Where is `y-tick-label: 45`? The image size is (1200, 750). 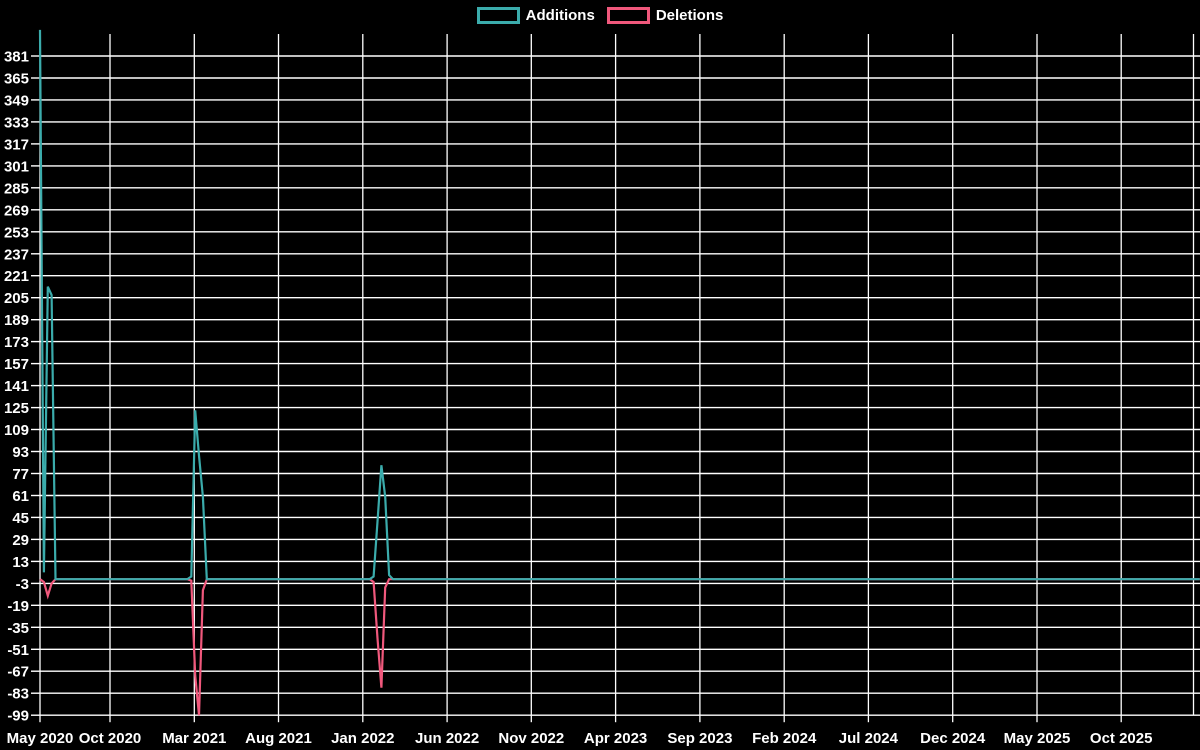
y-tick-label: 45 is located at coordinates (20, 518).